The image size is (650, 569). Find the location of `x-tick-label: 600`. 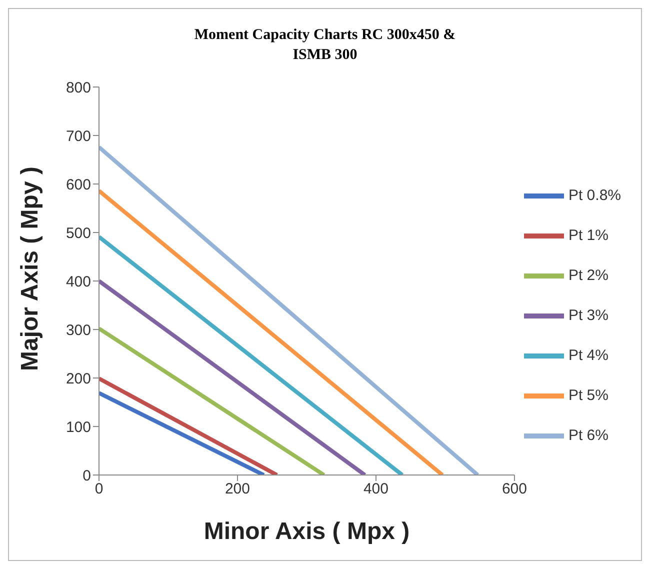

x-tick-label: 600 is located at coordinates (514, 489).